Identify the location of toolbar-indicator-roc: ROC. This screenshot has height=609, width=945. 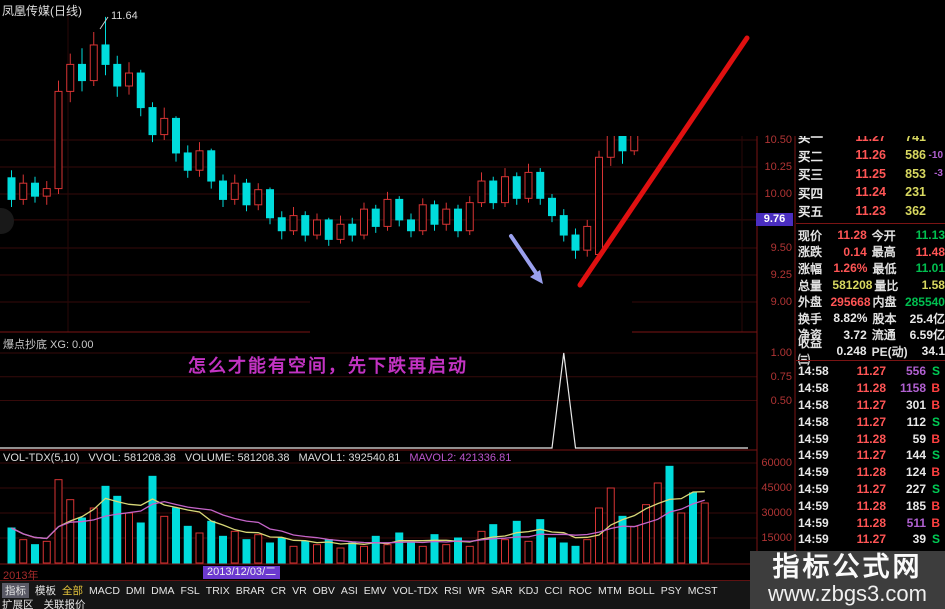
(580, 590).